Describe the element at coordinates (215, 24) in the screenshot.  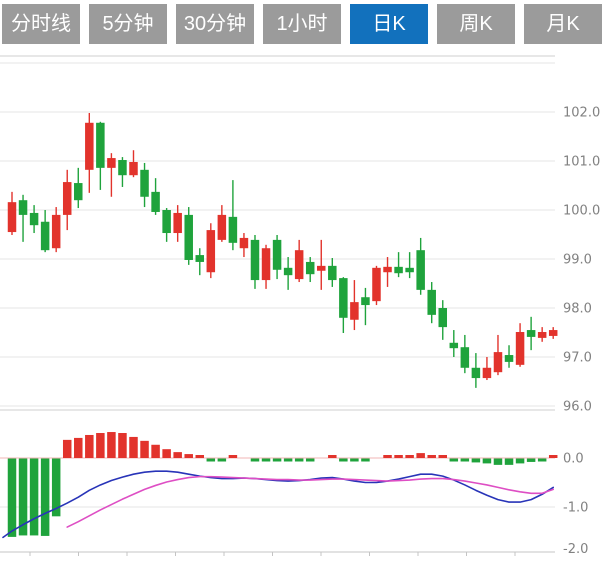
I see `tab-30min: 30分钟` at that location.